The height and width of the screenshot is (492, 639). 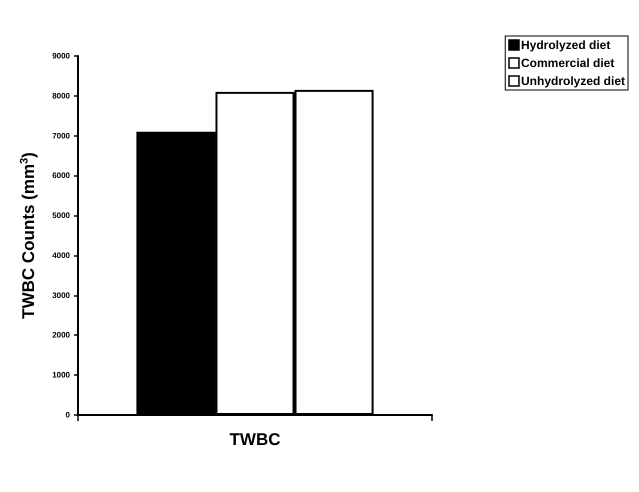 What do you see at coordinates (61, 295) in the screenshot?
I see `y-tick-label: 3000` at bounding box center [61, 295].